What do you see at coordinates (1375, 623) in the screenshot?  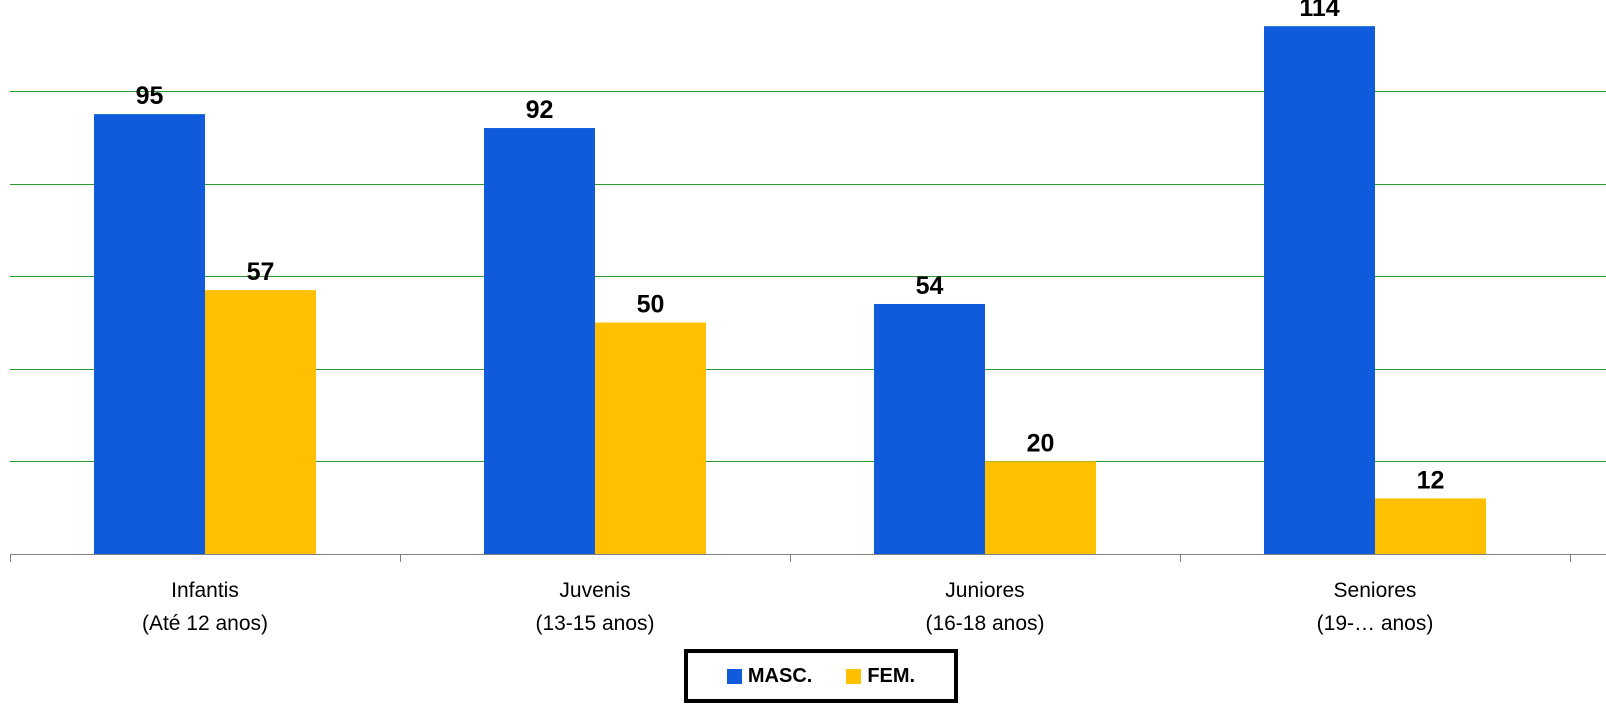 I see `x-tick-label: (19-… anos)` at bounding box center [1375, 623].